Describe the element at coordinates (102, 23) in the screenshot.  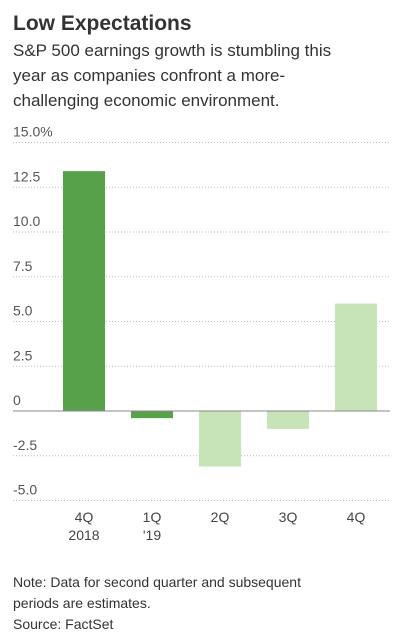
I see `chart-title: Low Expectations` at that location.